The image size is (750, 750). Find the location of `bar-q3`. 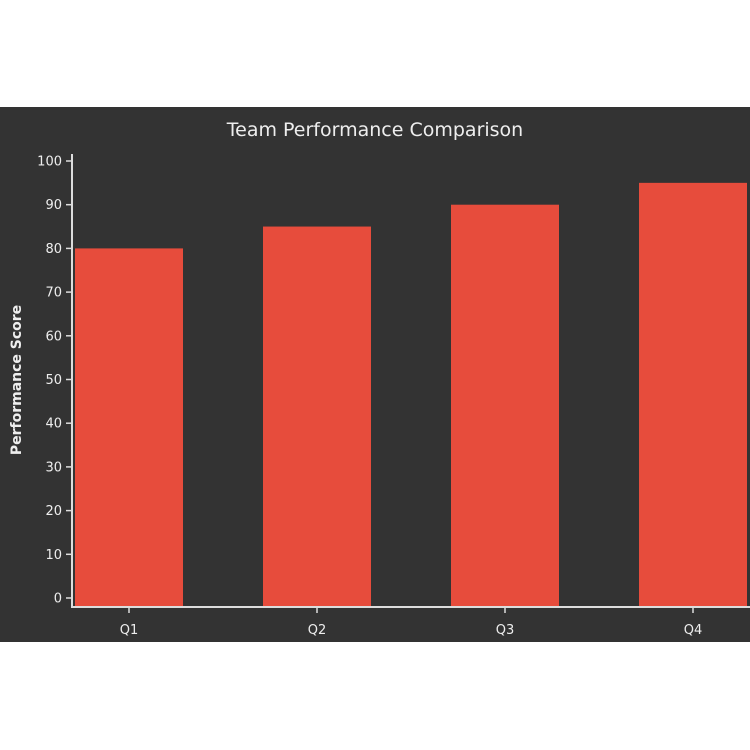

bar-q3 is located at coordinates (505, 405).